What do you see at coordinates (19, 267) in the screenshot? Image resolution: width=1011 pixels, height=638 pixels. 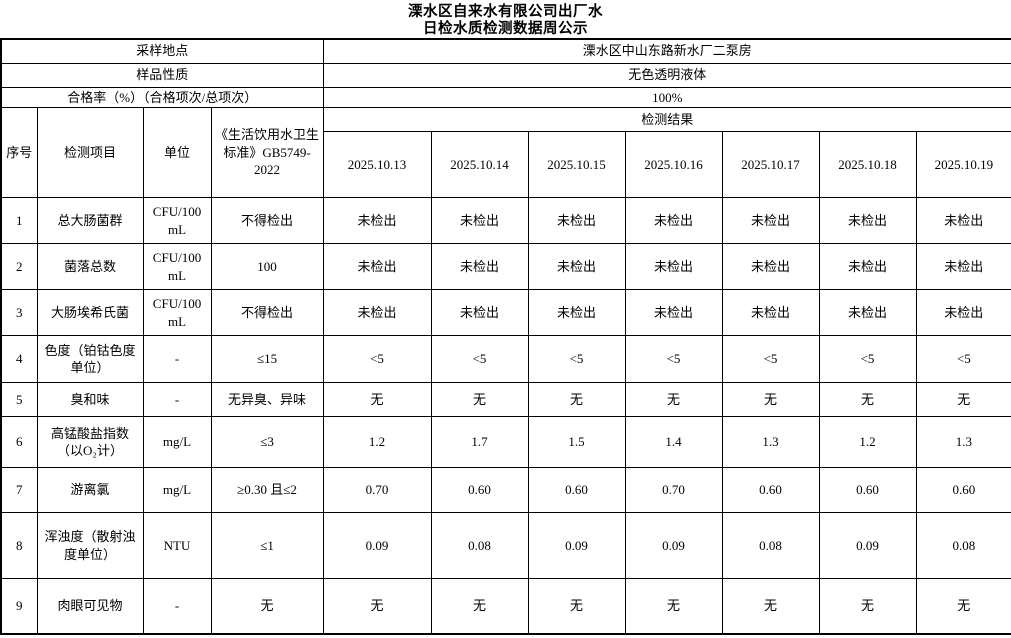 I see `seq-cell: 2` at bounding box center [19, 267].